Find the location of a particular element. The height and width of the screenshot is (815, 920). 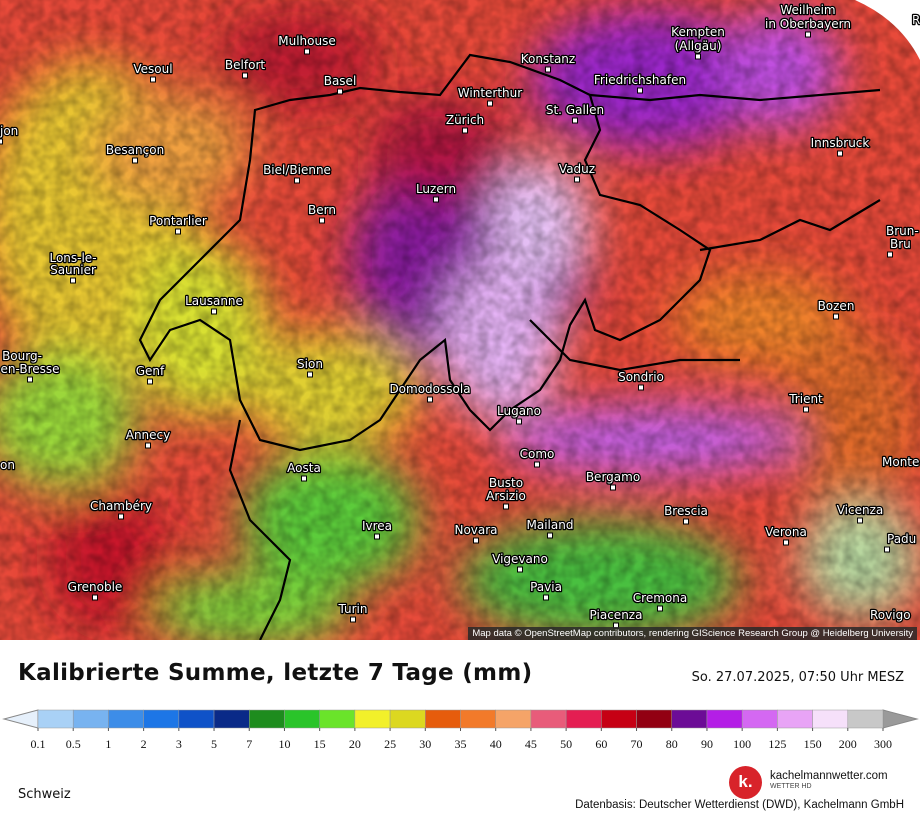

city-label: Genf is located at coordinates (150, 371).